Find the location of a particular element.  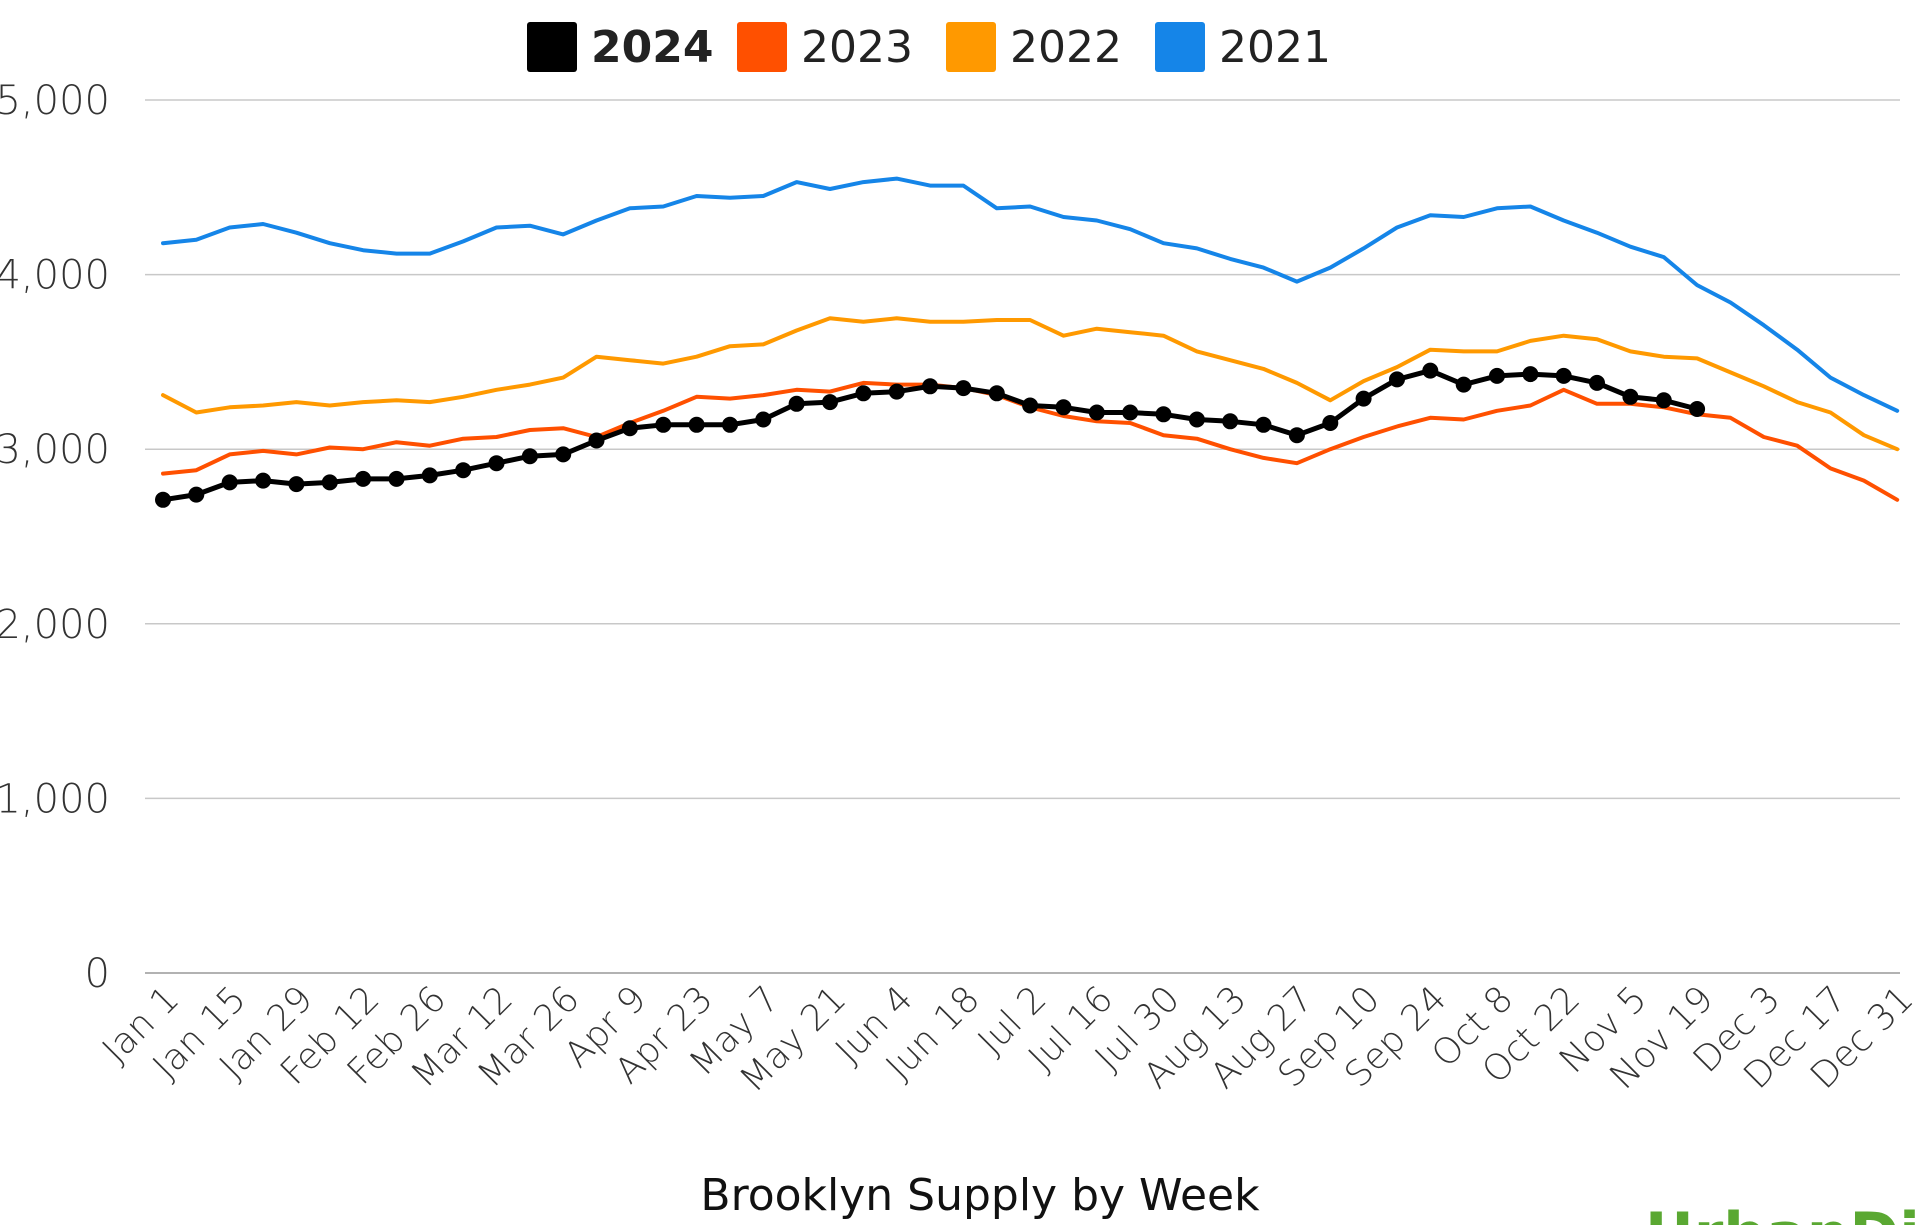

series-2024 is located at coordinates (930, 435).